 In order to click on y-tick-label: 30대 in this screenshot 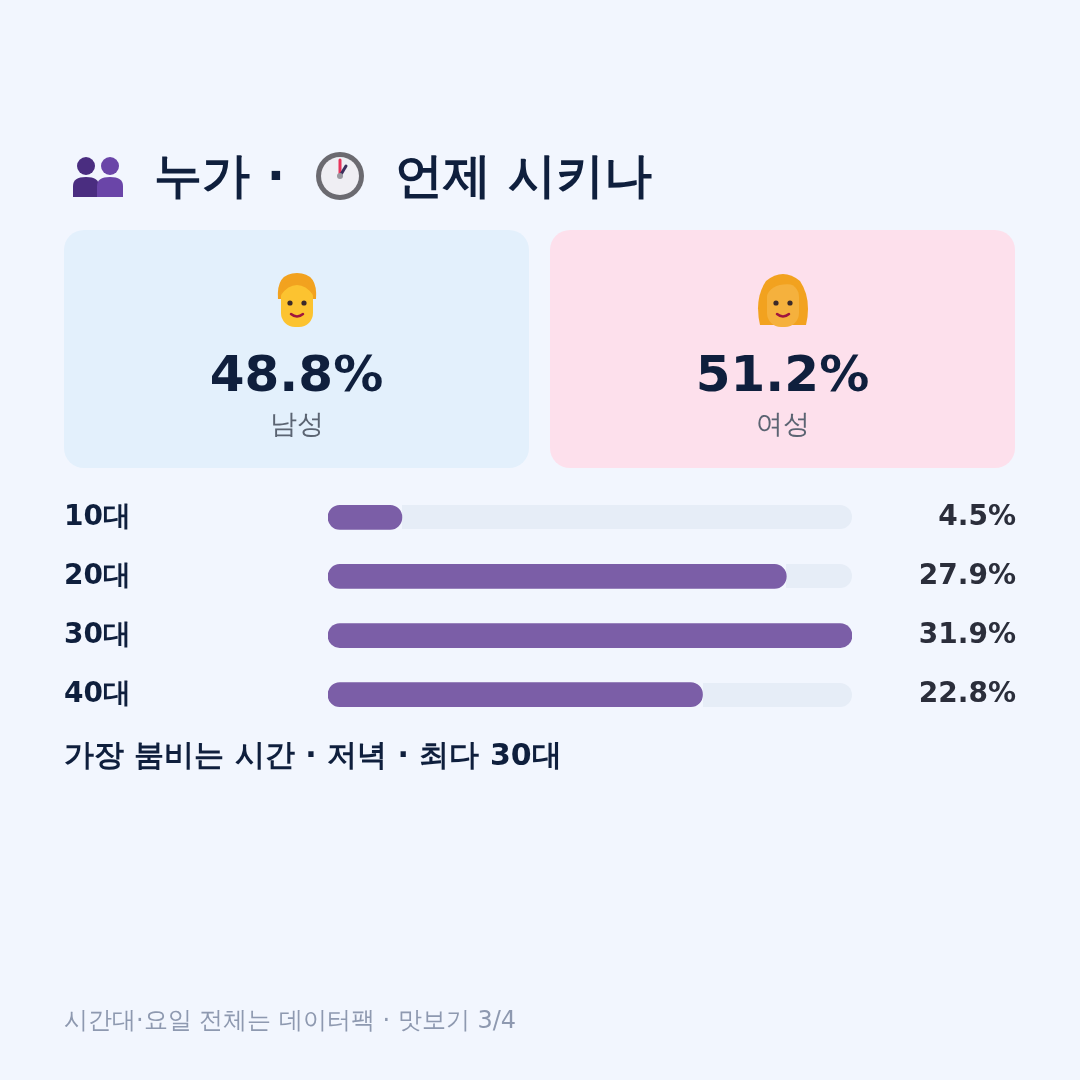, I will do `click(97, 633)`.